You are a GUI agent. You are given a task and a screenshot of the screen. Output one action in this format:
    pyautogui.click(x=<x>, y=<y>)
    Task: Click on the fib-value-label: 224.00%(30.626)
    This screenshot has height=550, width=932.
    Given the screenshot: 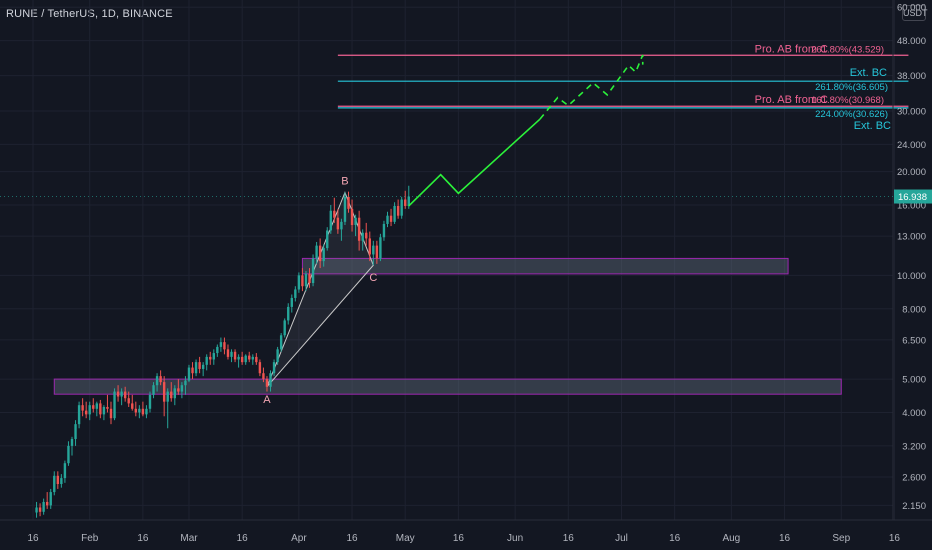 What is the action you would take?
    pyautogui.click(x=851, y=114)
    